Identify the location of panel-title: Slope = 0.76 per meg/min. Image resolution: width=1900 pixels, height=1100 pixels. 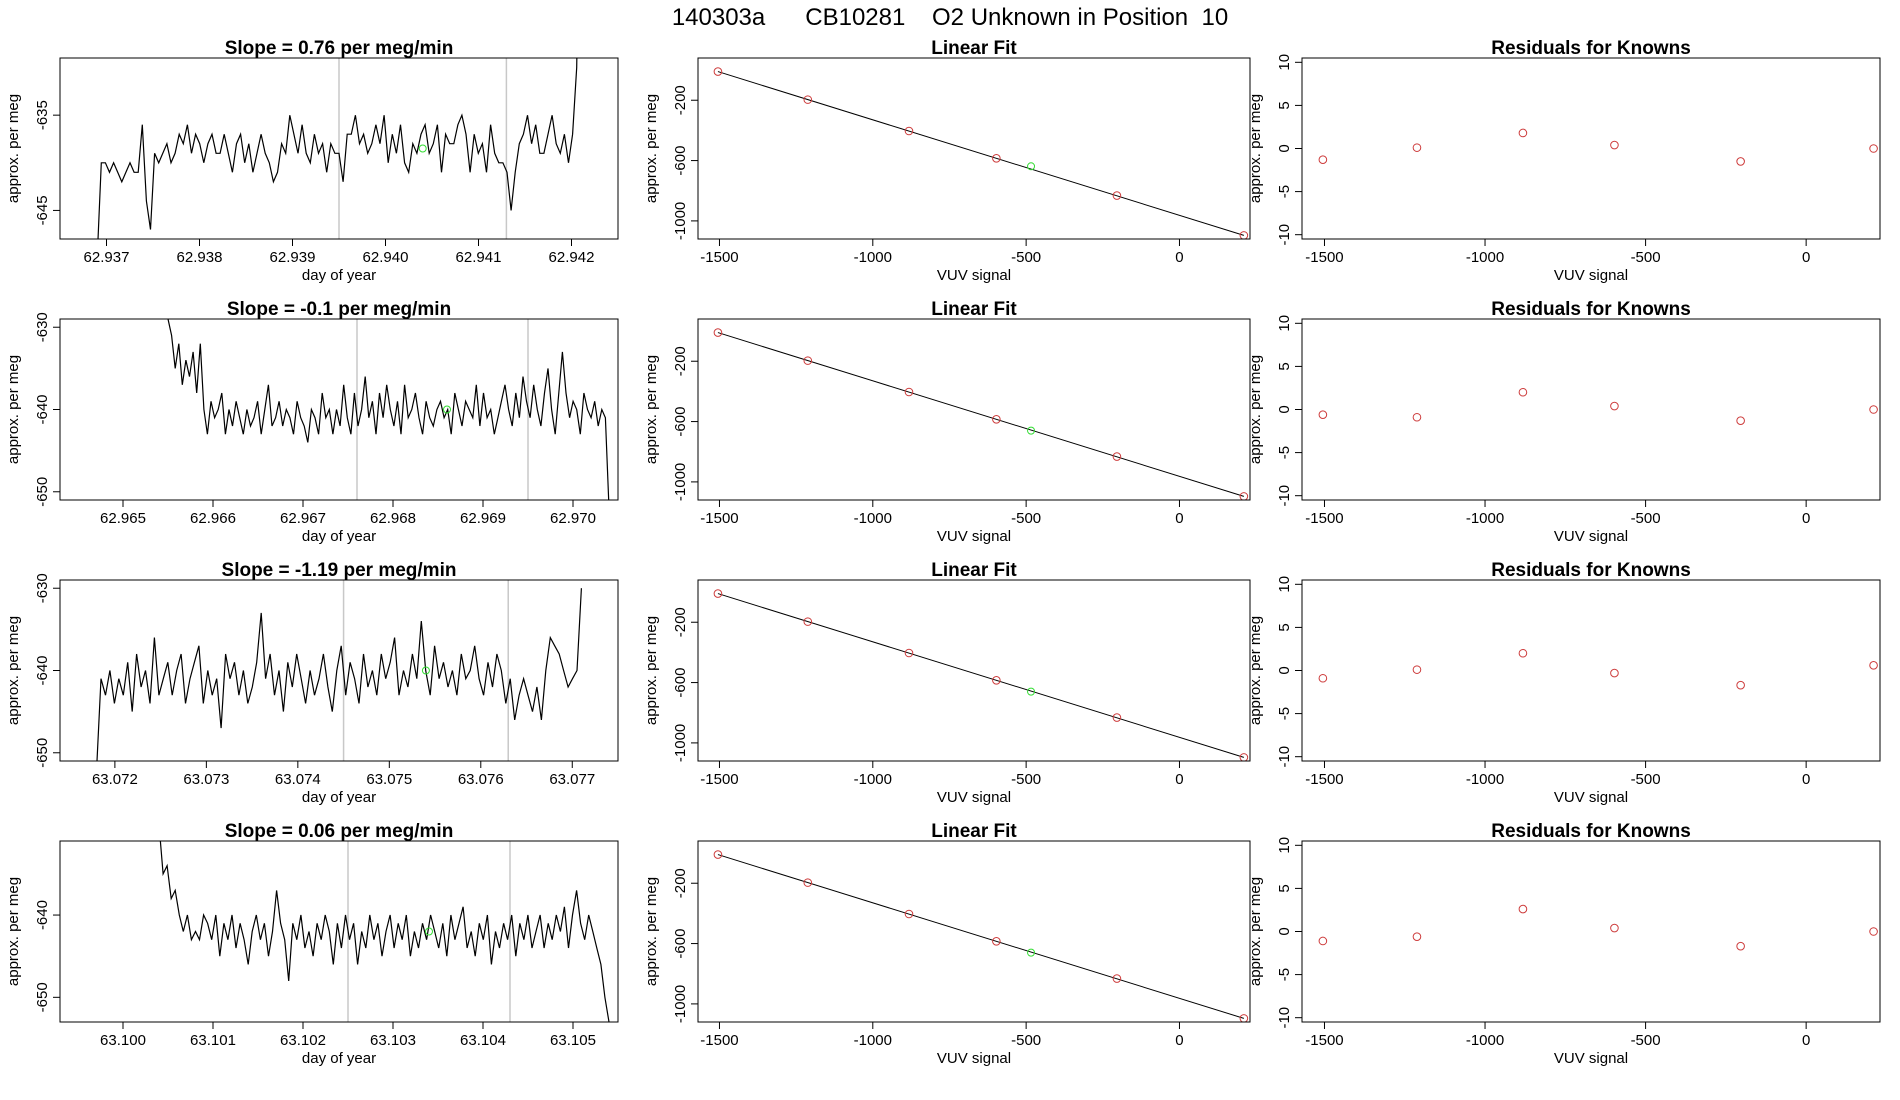
(339, 48).